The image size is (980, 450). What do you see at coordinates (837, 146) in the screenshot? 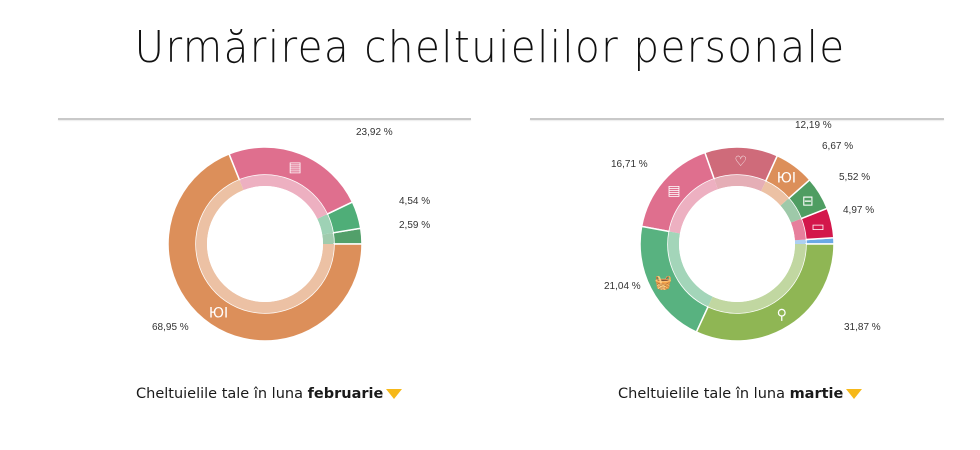
I see `percent-label: 6,67 %` at bounding box center [837, 146].